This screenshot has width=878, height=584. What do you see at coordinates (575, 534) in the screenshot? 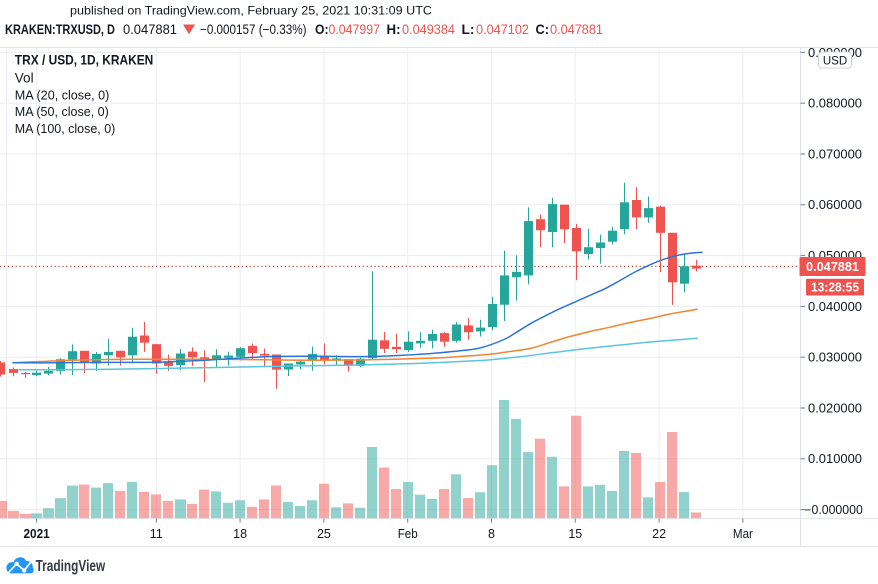
I see `svg-text: 15` at bounding box center [575, 534].